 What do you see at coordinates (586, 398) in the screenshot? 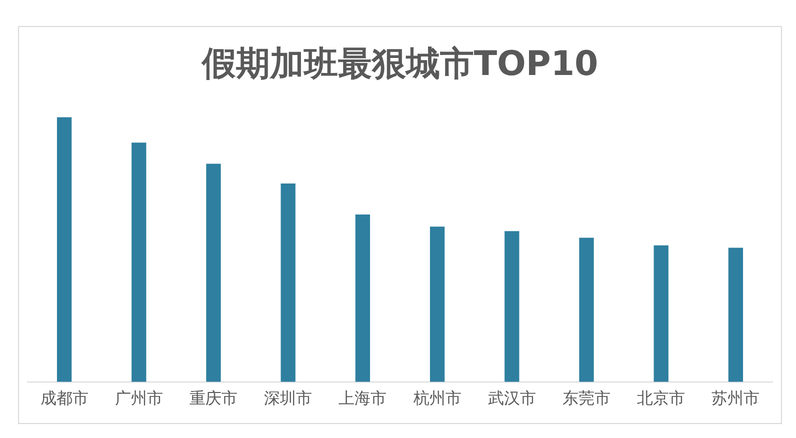
I see `x-tick-label: 东莞市` at bounding box center [586, 398].